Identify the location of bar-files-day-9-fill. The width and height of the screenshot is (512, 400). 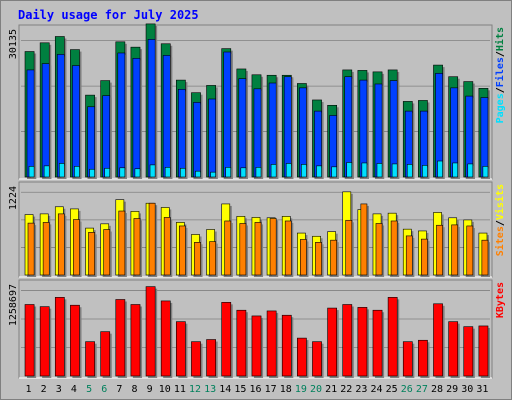
(151, 108).